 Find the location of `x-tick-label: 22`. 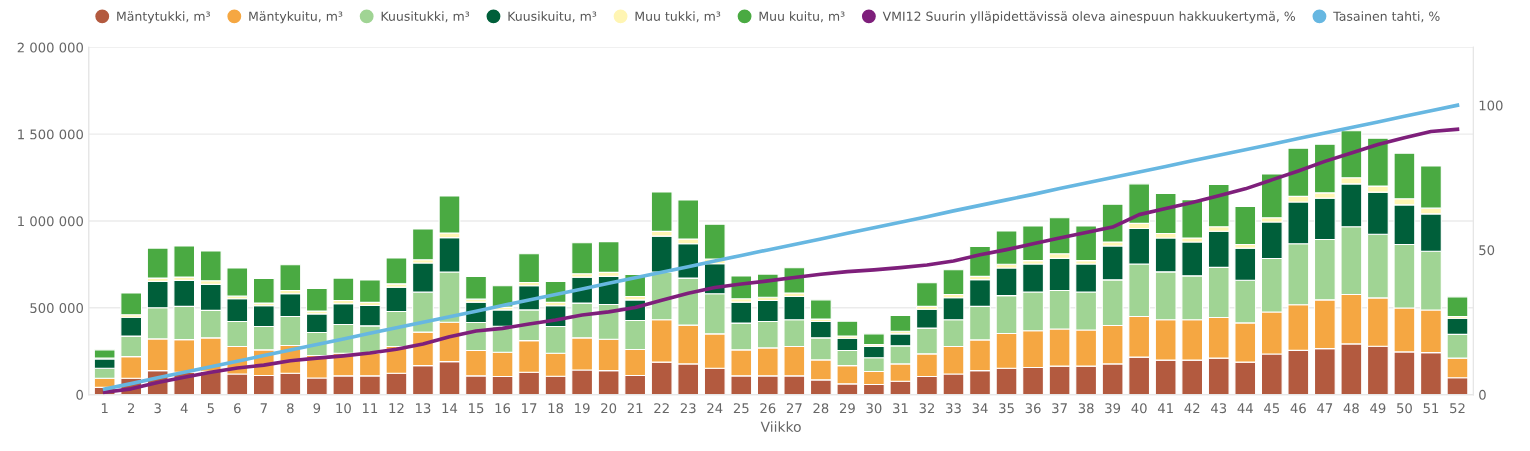

x-tick-label: 22 is located at coordinates (661, 408).